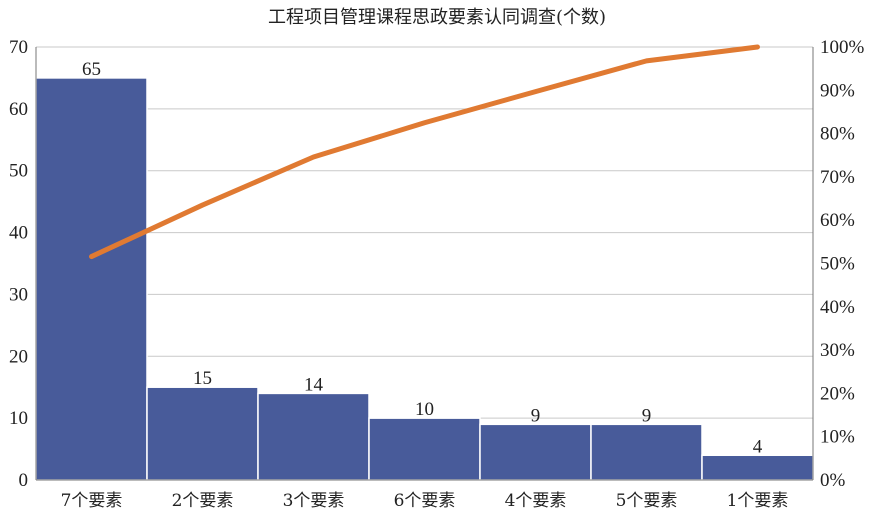 The width and height of the screenshot is (887, 518). Describe the element at coordinates (203, 501) in the screenshot. I see `x-tick-label: 2个要素` at that location.